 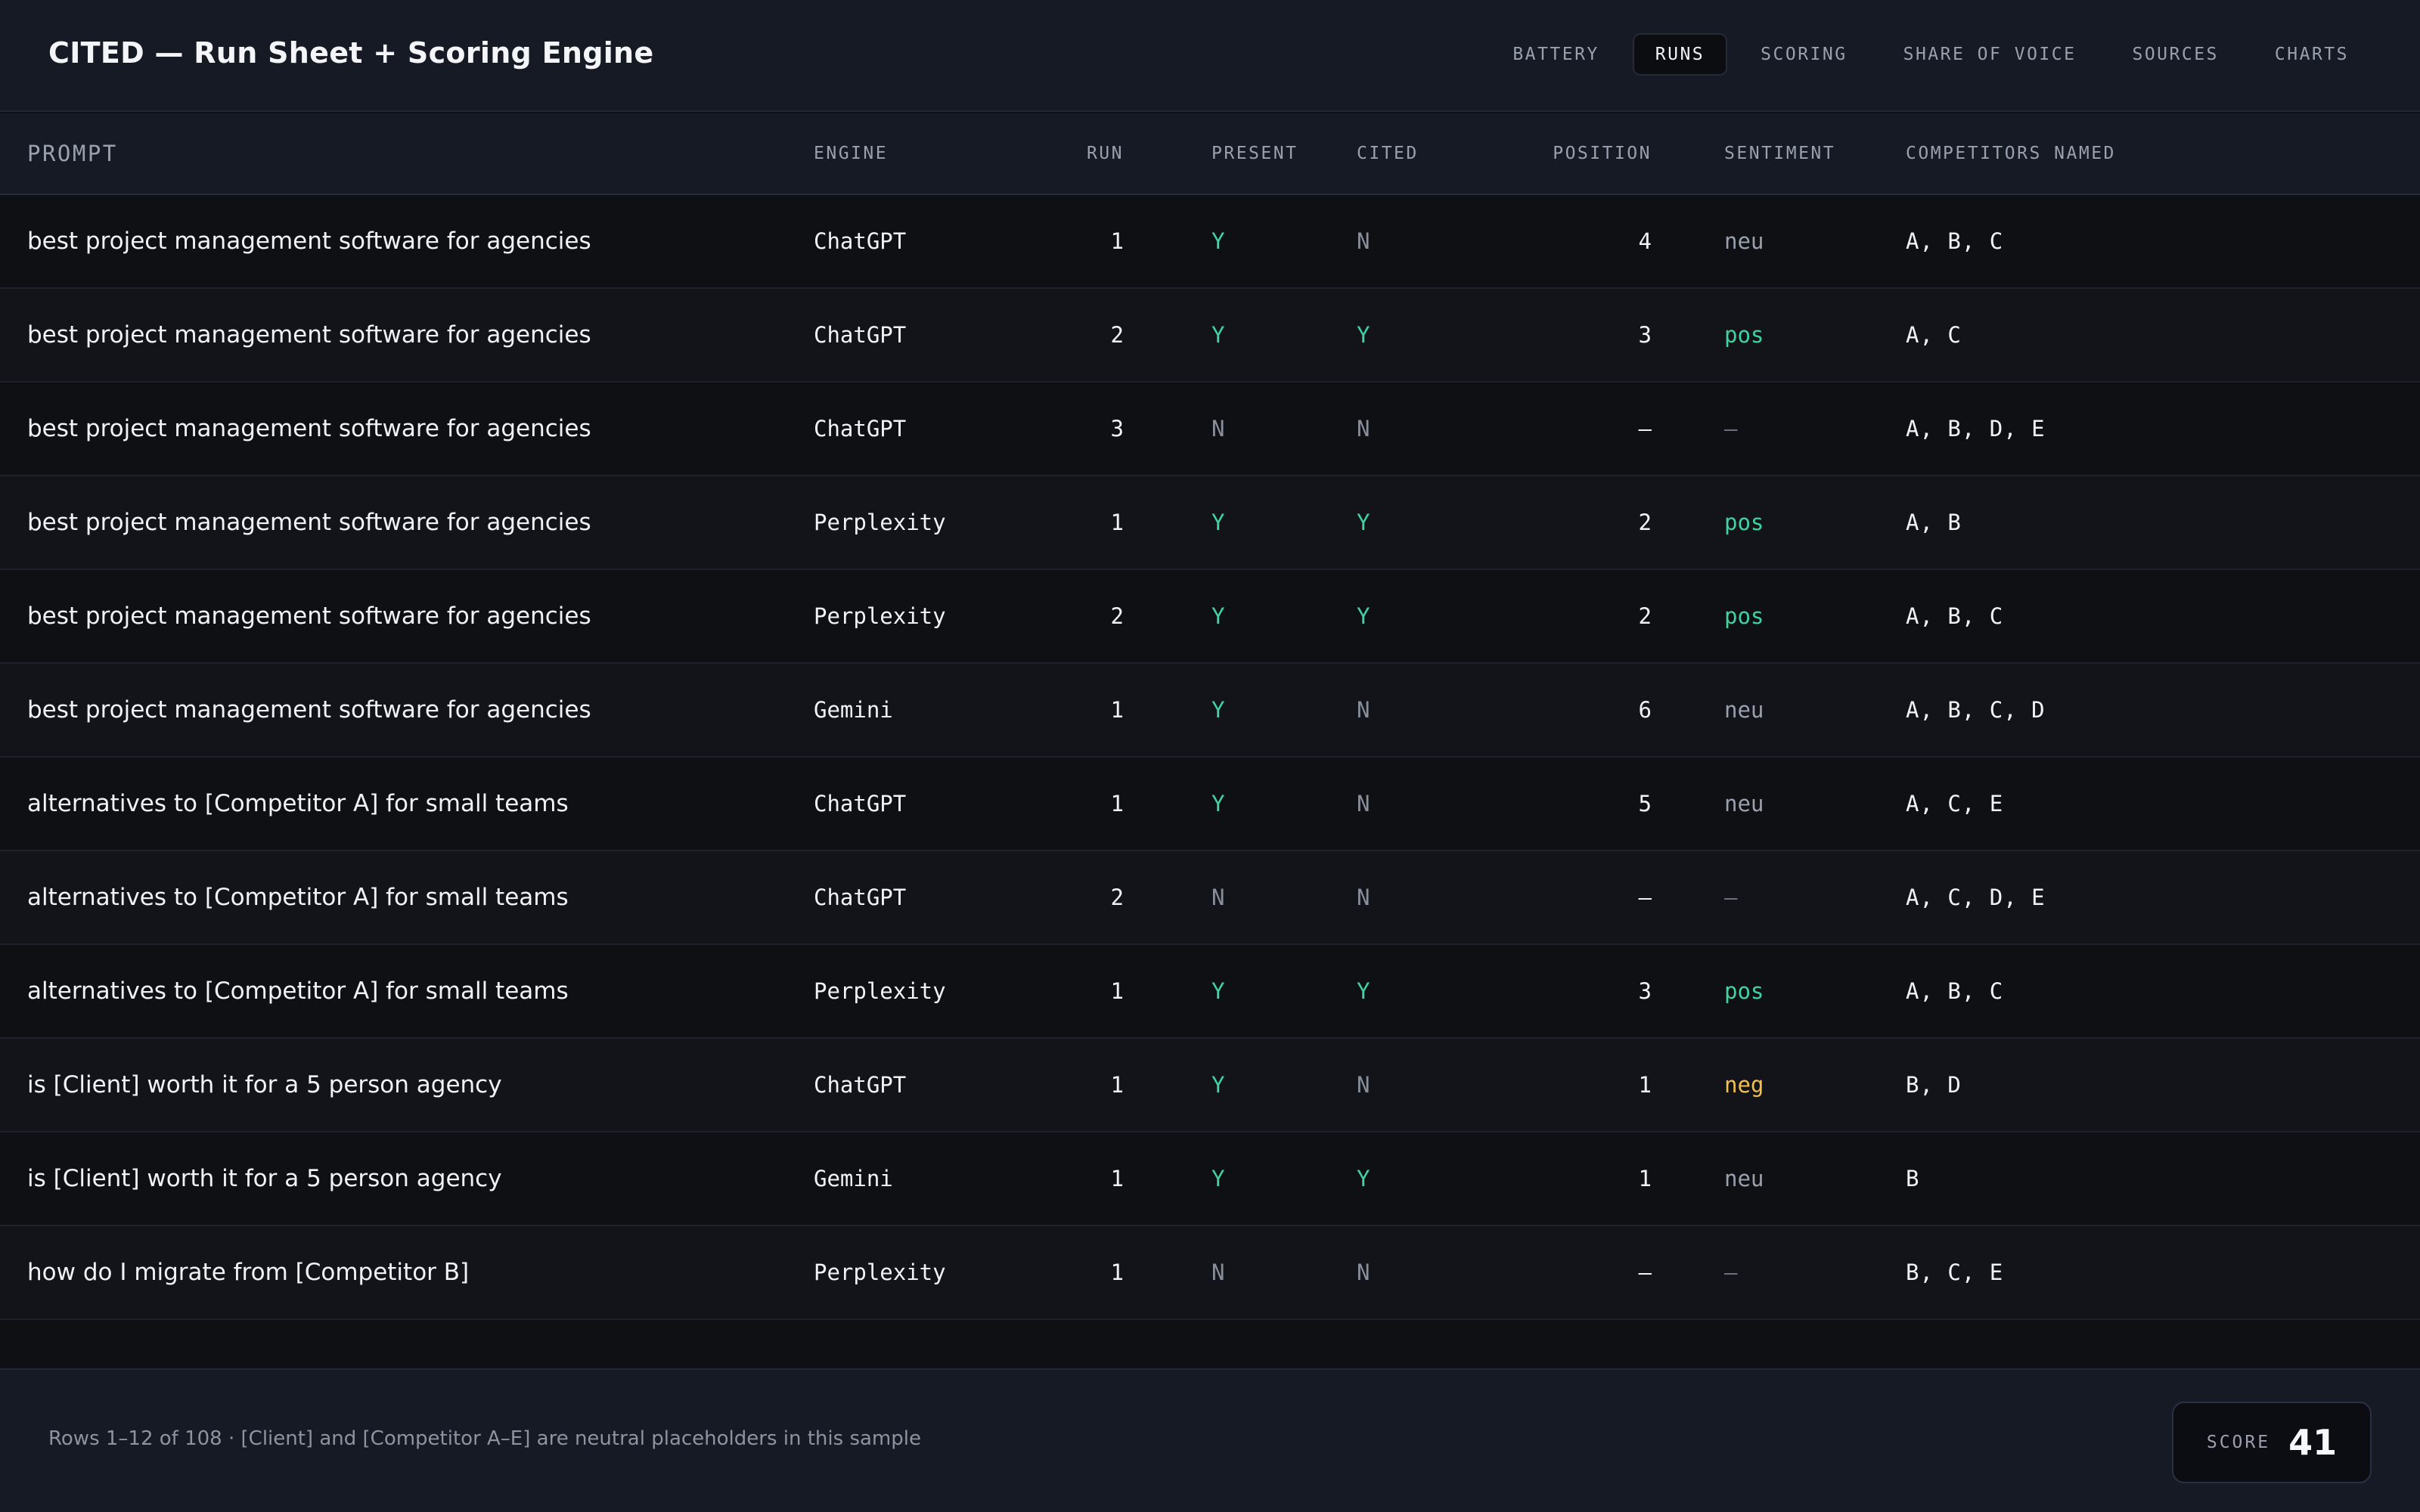 What do you see at coordinates (1645, 803) in the screenshot?
I see `cell-position: 5` at bounding box center [1645, 803].